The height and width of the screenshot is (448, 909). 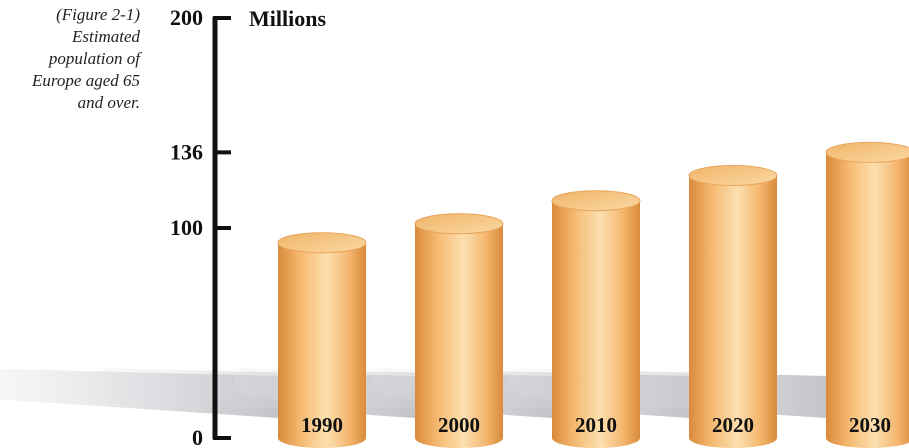 I want to click on bar: 1990, so click(x=322, y=340).